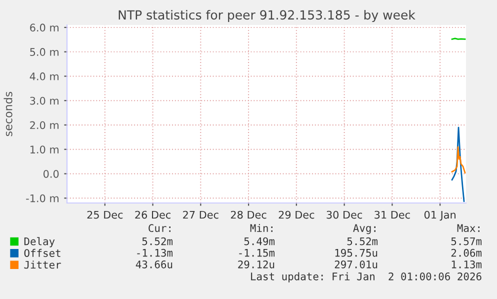  What do you see at coordinates (366, 277) in the screenshot?
I see `text: Last update: Fri Jan 2 01:00:06 2026` at bounding box center [366, 277].